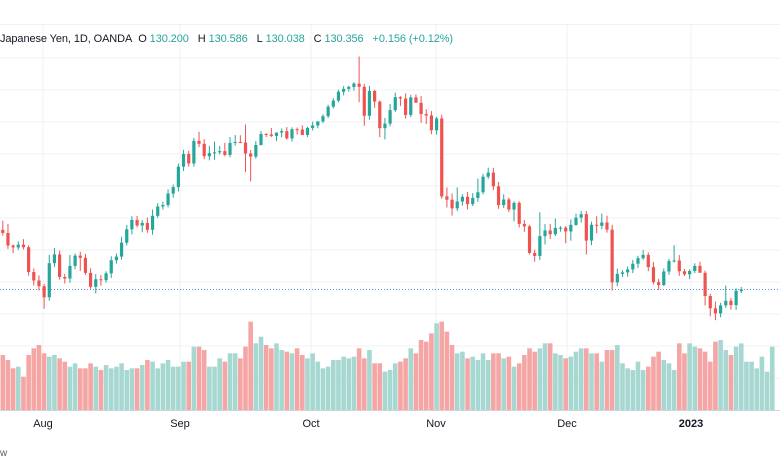 The width and height of the screenshot is (780, 475). Describe the element at coordinates (66, 39) in the screenshot. I see `symbol-label: Japanese Yen, 1D, OANDA` at that location.